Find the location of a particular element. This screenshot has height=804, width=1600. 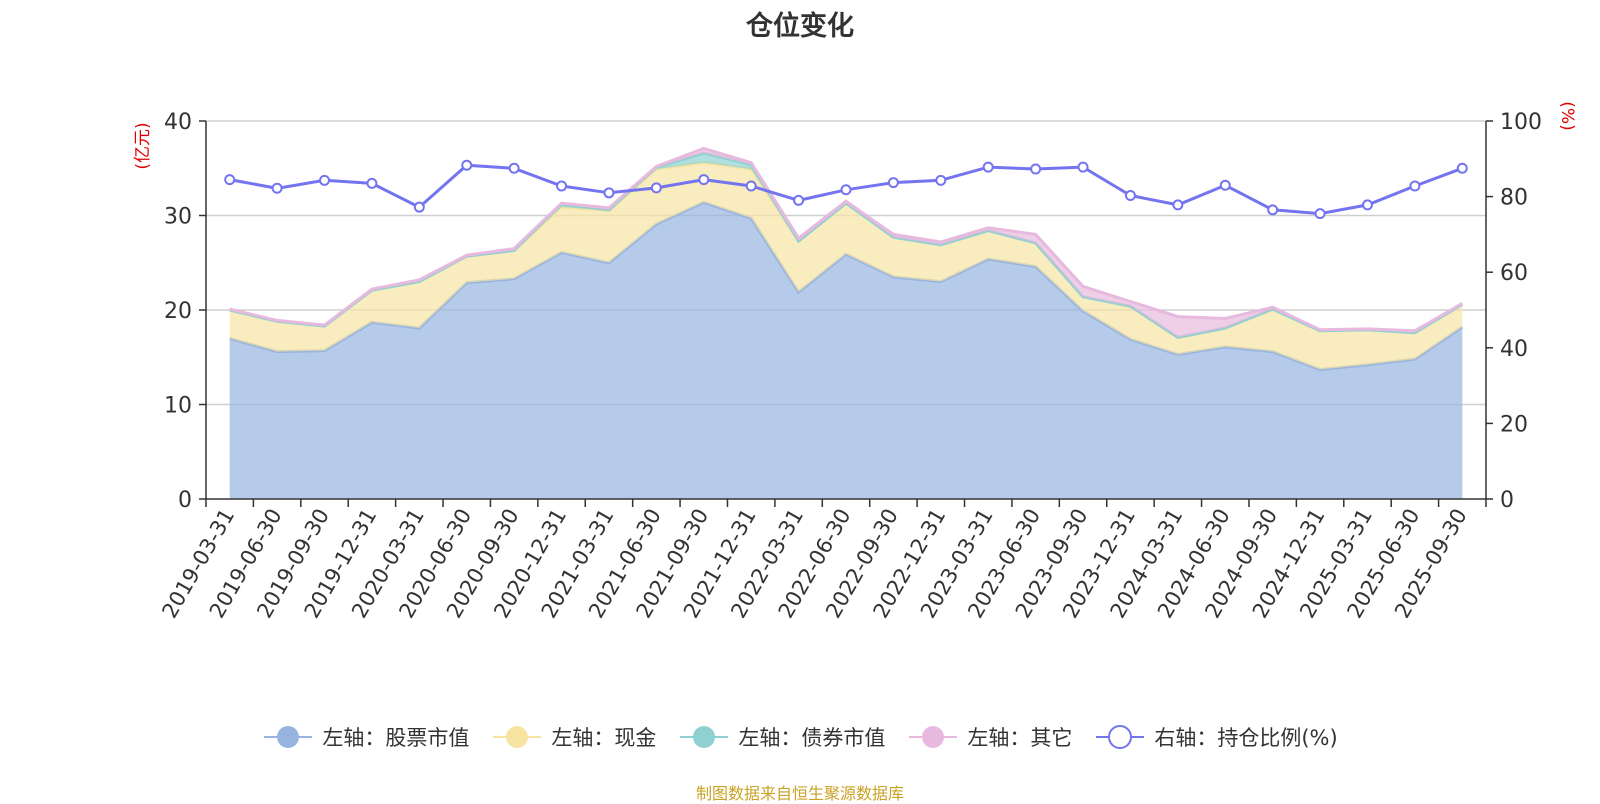

legend-label: 左轴：现金 is located at coordinates (604, 738).